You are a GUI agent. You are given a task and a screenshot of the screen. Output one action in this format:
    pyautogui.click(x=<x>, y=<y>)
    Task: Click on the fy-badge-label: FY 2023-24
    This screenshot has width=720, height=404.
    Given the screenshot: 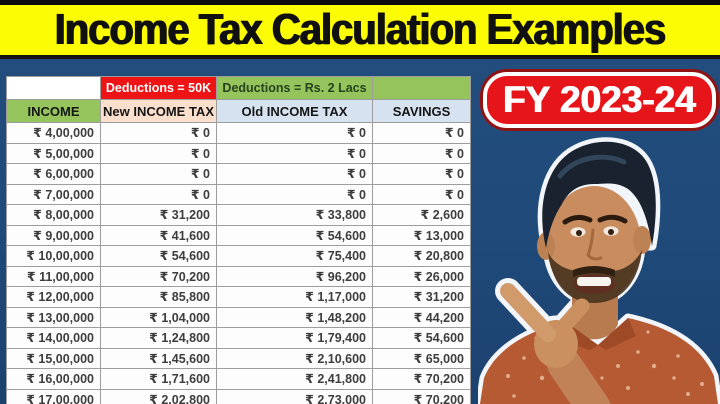 What is the action you would take?
    pyautogui.click(x=599, y=99)
    